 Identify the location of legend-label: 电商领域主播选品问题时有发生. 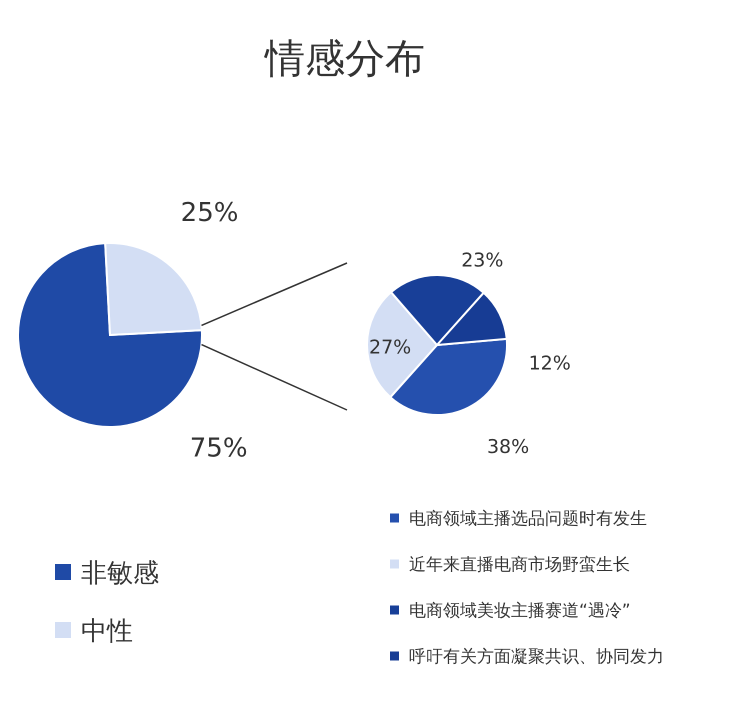
(528, 519).